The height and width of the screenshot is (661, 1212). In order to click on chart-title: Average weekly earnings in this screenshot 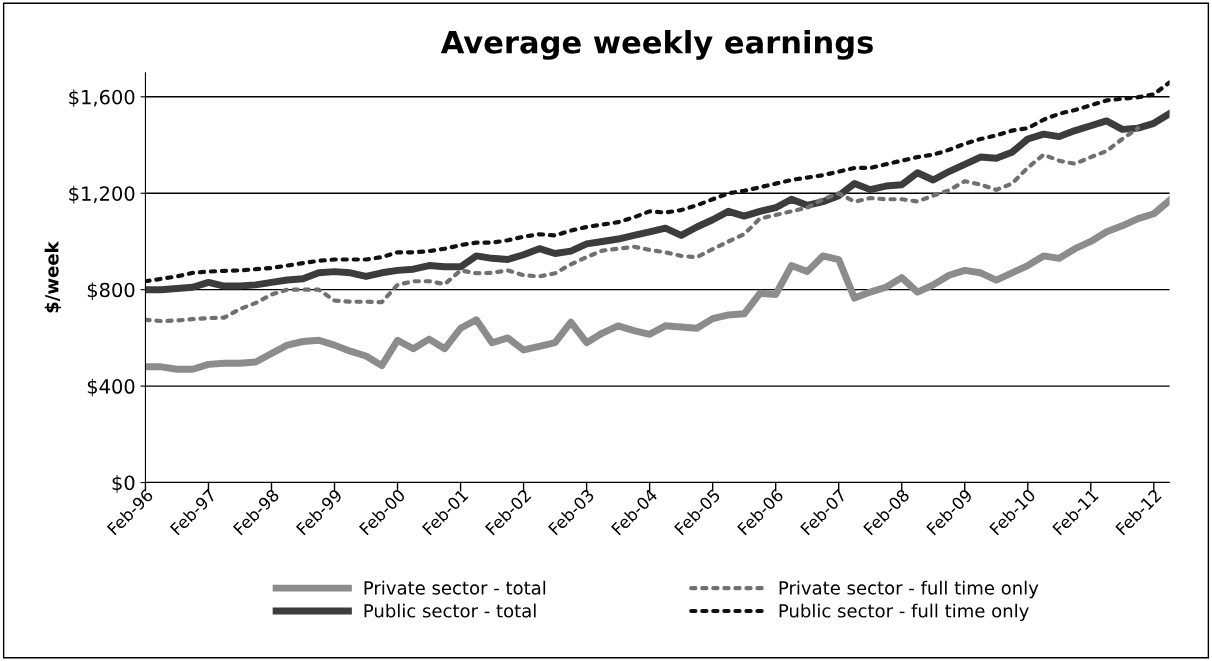, I will do `click(656, 45)`.